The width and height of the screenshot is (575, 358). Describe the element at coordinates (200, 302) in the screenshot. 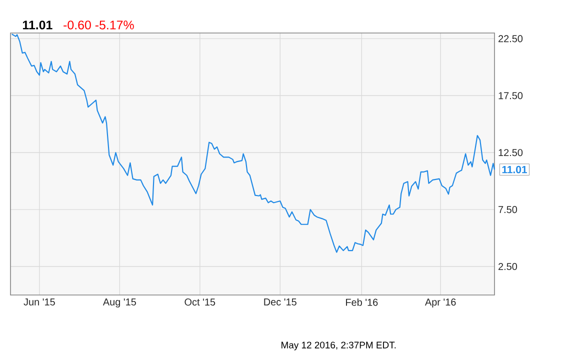

I see `x-tick-label: Oct '15` at that location.